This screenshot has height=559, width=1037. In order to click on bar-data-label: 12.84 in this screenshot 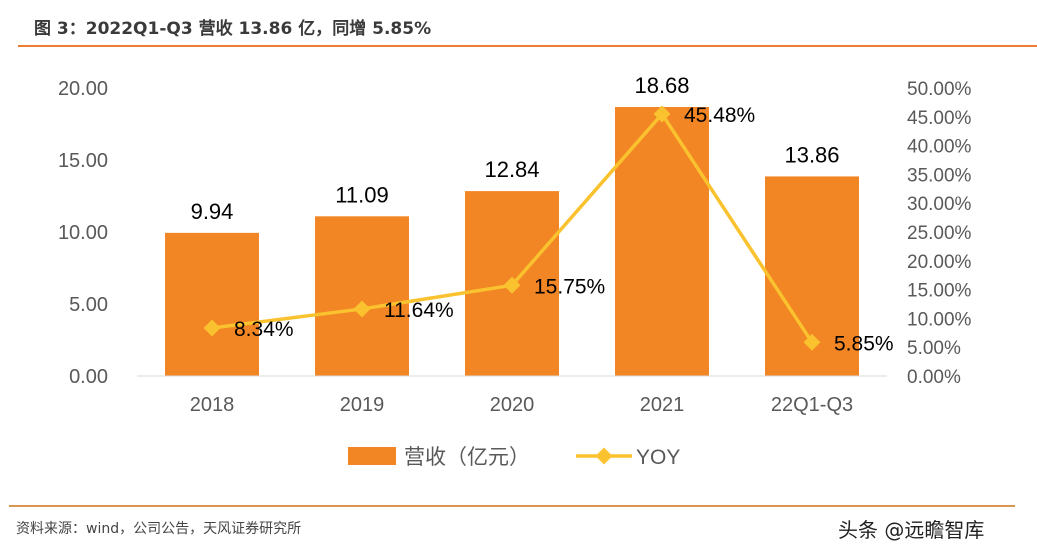, I will do `click(511, 169)`.